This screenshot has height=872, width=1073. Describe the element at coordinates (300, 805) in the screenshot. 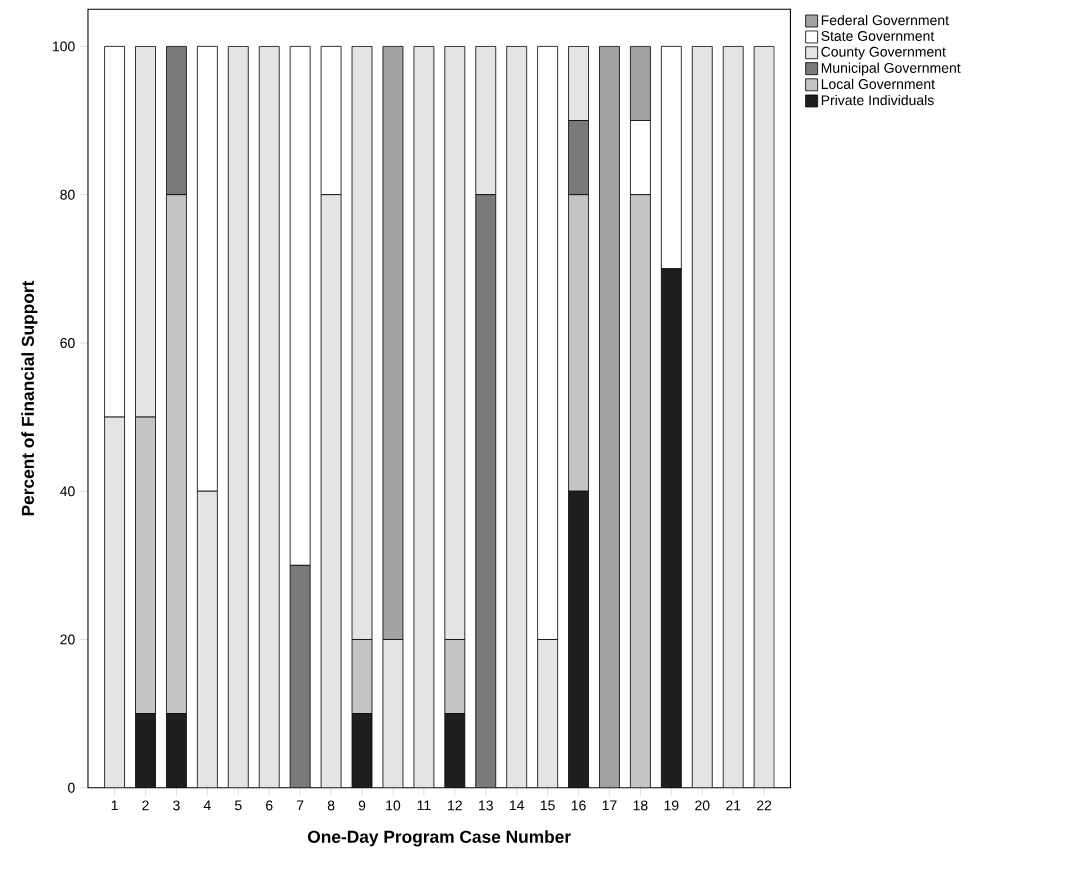

I see `x-tick-label: 7` at that location.